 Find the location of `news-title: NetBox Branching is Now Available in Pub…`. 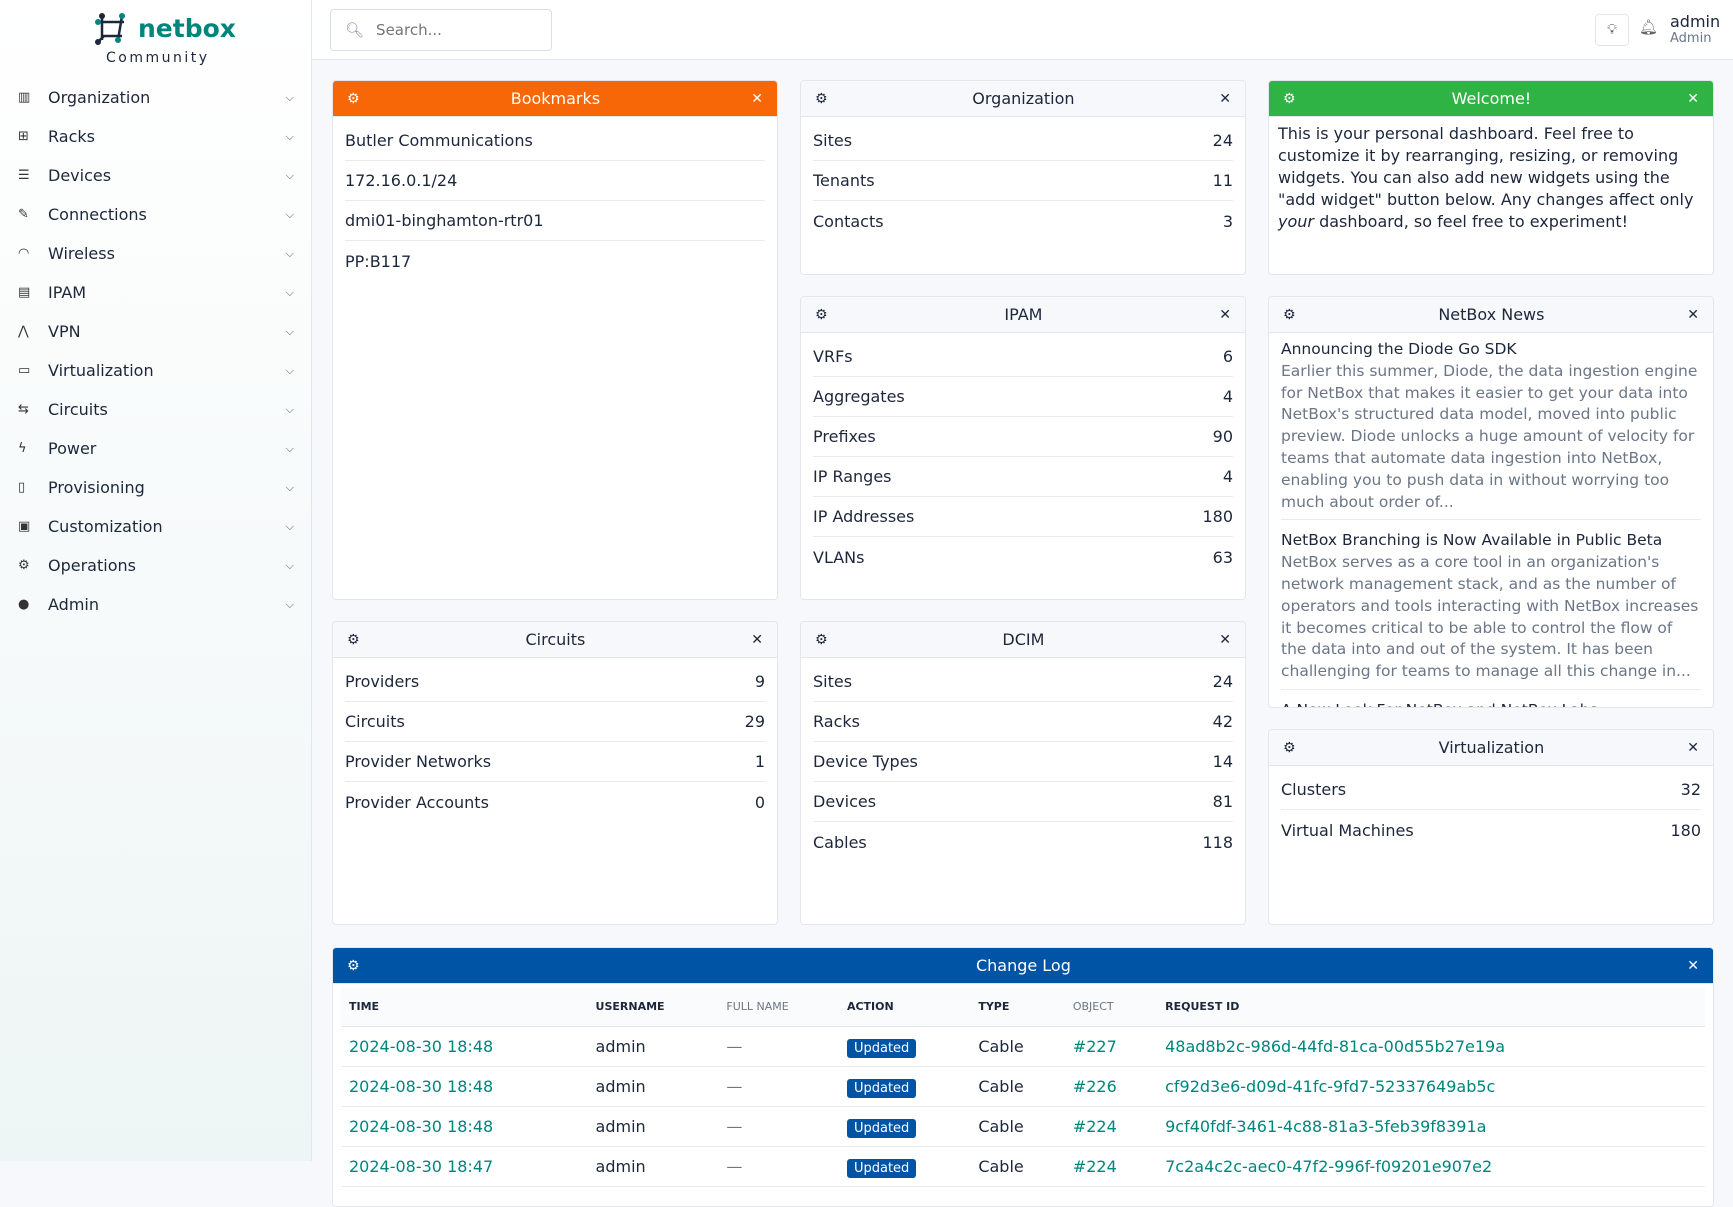

news-title: NetBox Branching is Now Available in Pub… is located at coordinates (1472, 540).